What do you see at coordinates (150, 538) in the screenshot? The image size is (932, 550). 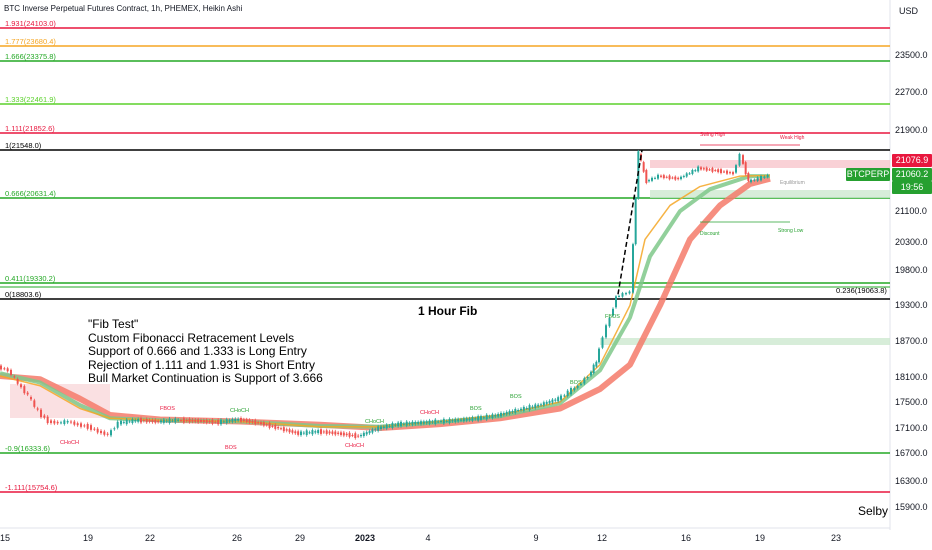 I see `x-tick-label: 22` at bounding box center [150, 538].